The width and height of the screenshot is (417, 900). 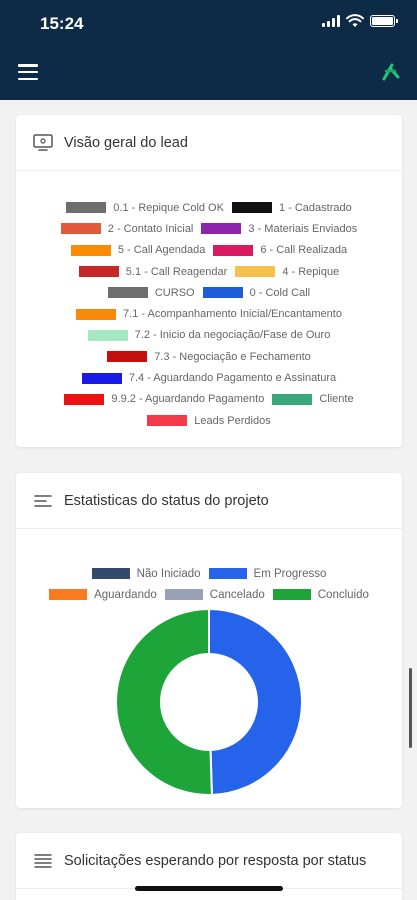 I want to click on legend-label: 0 - Cold Call, so click(x=280, y=292).